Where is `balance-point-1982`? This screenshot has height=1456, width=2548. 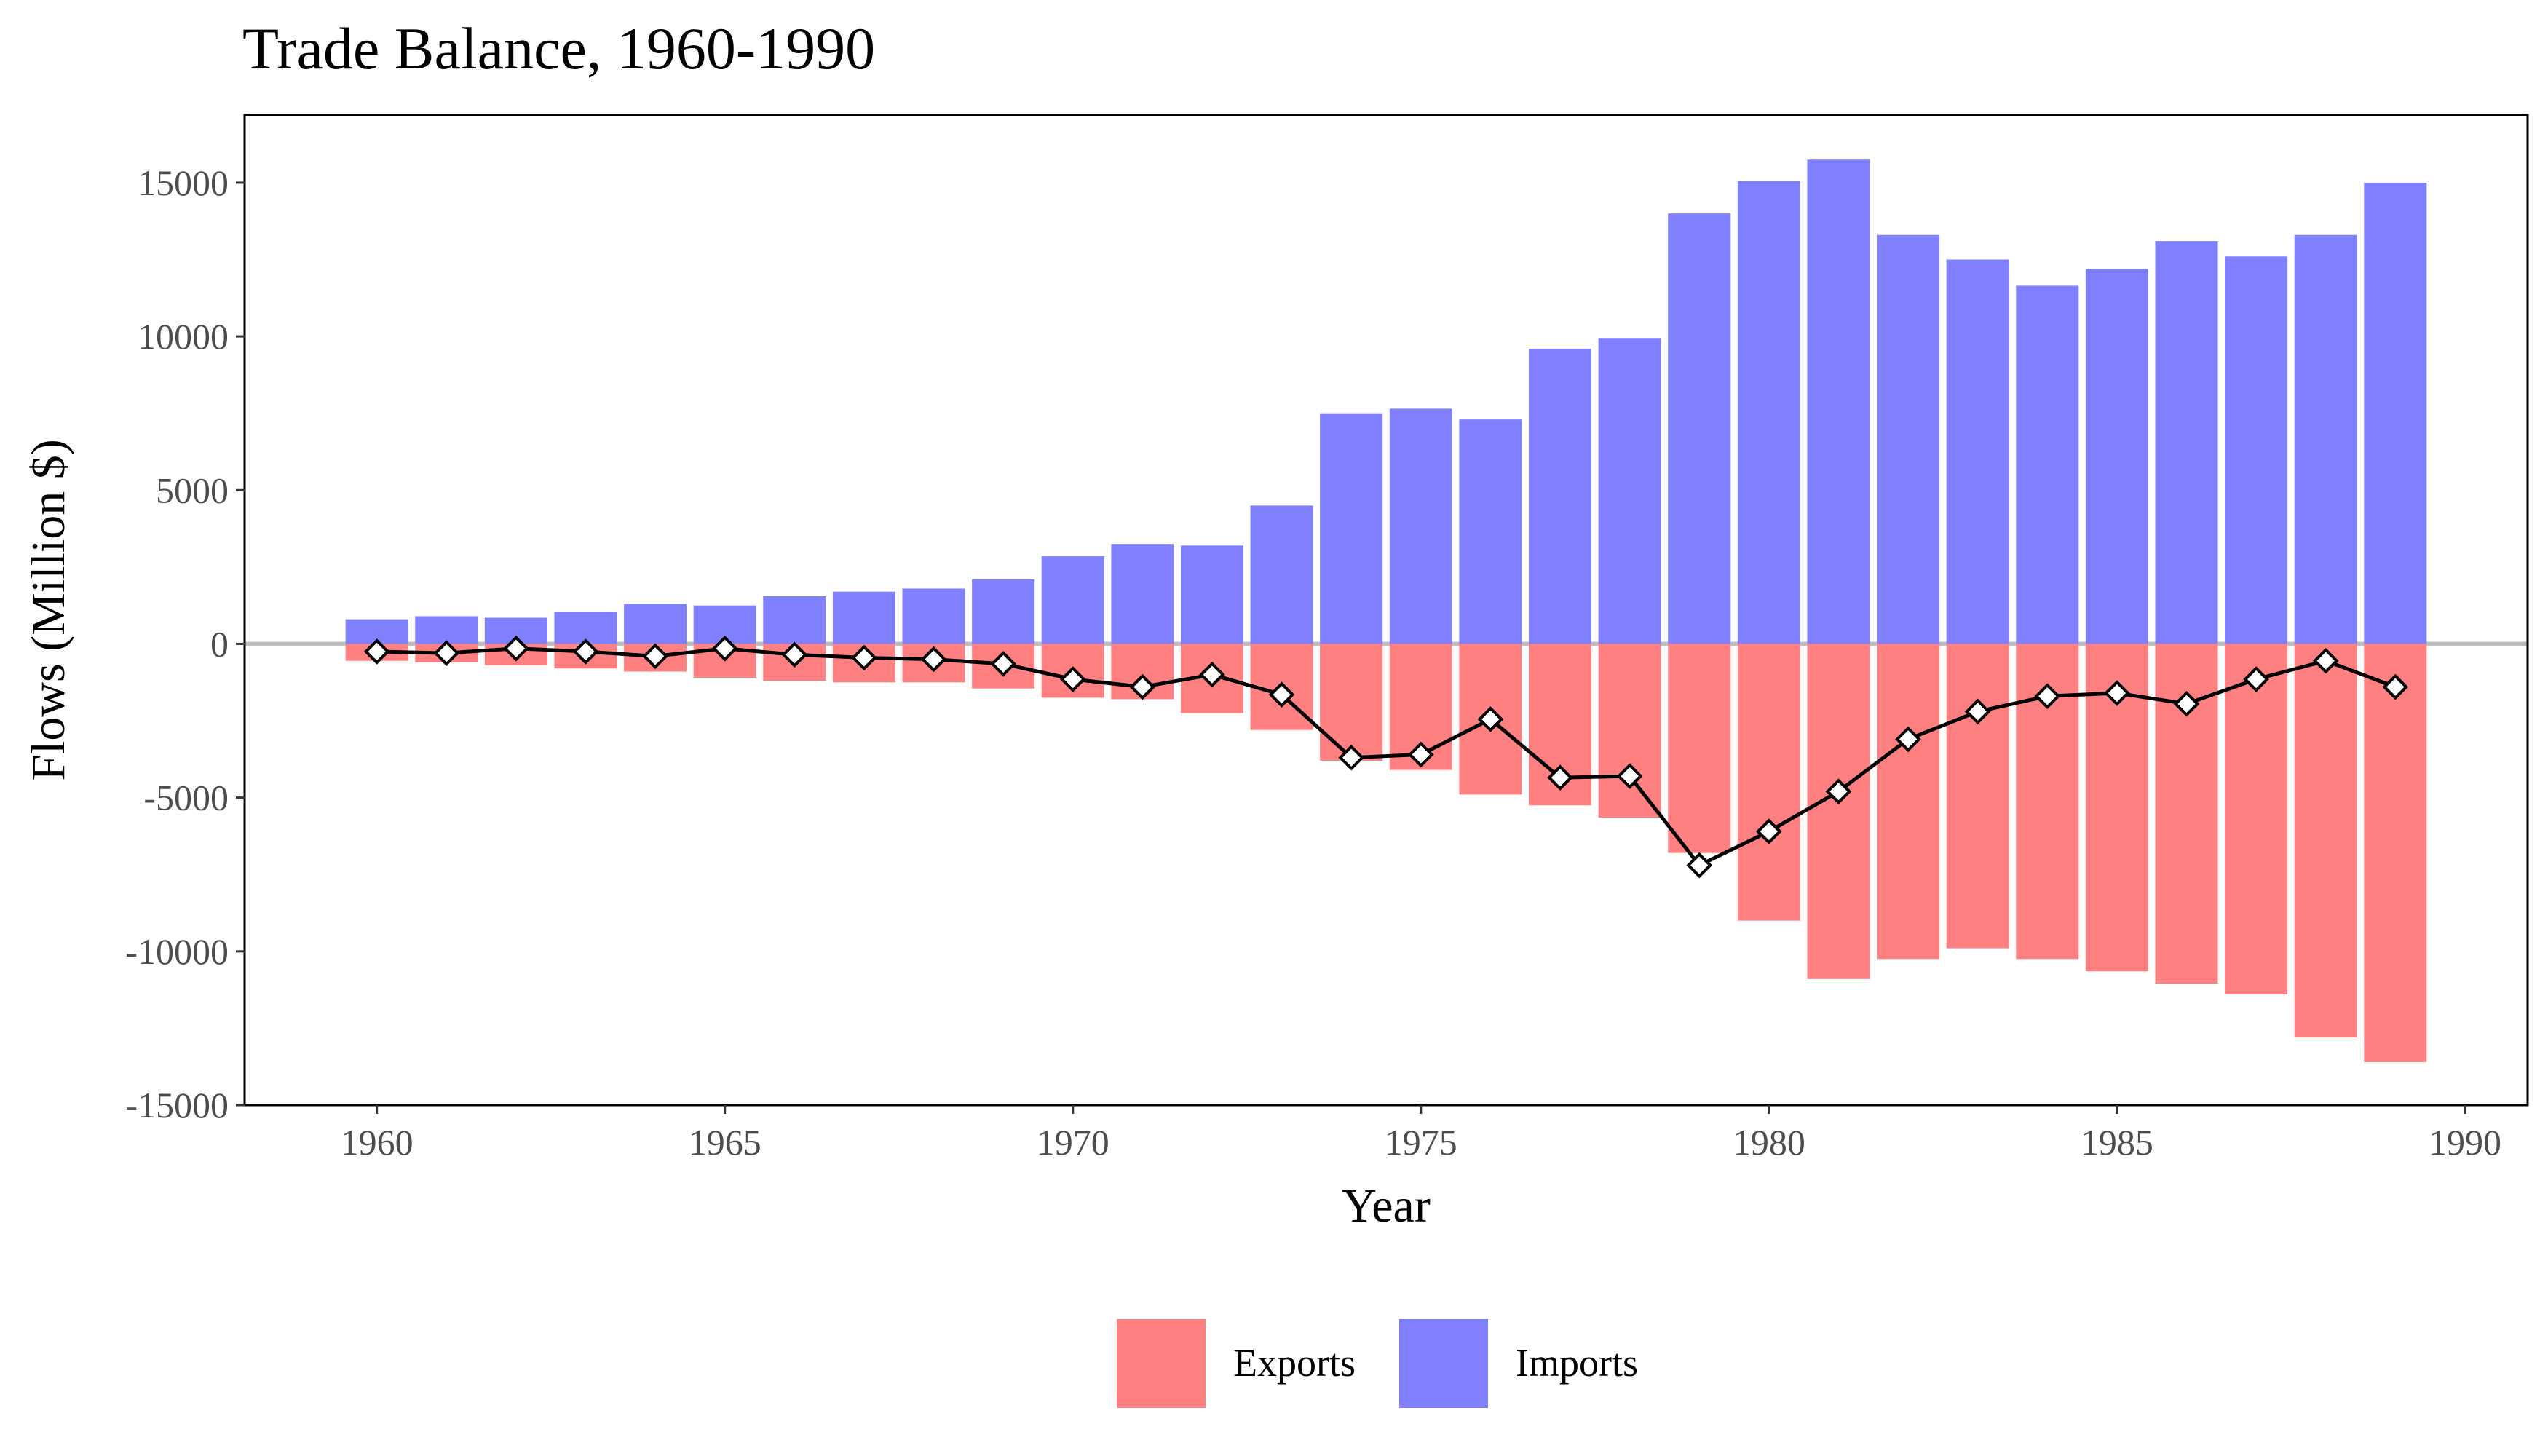 balance-point-1982 is located at coordinates (1908, 739).